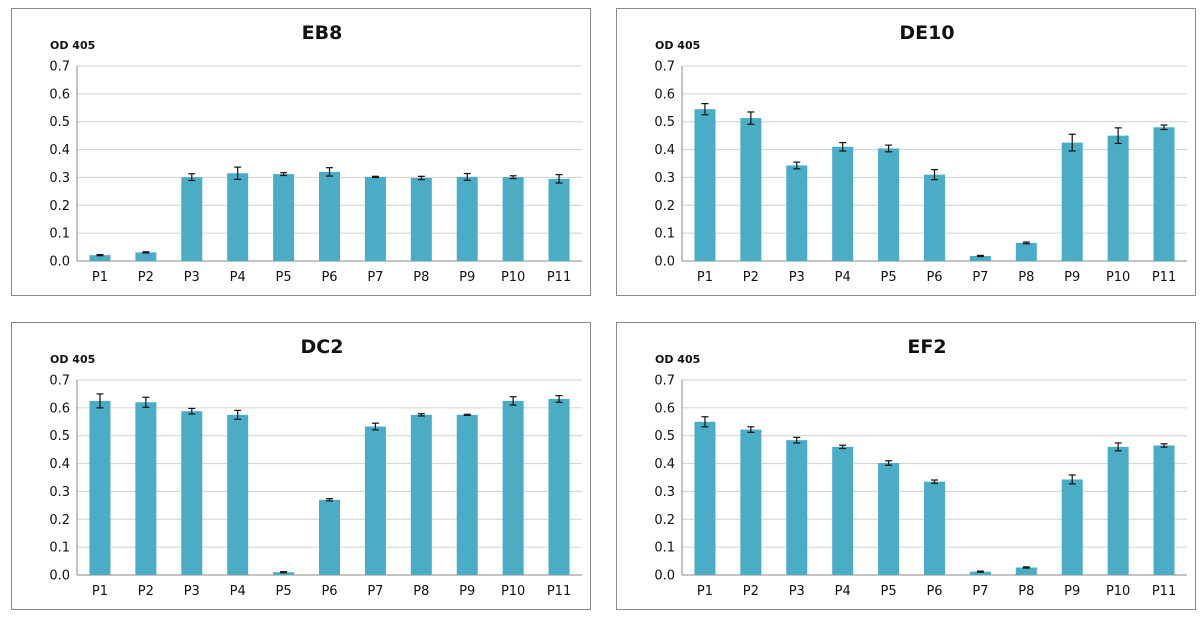  What do you see at coordinates (322, 347) in the screenshot?
I see `chart-title: DC2` at bounding box center [322, 347].